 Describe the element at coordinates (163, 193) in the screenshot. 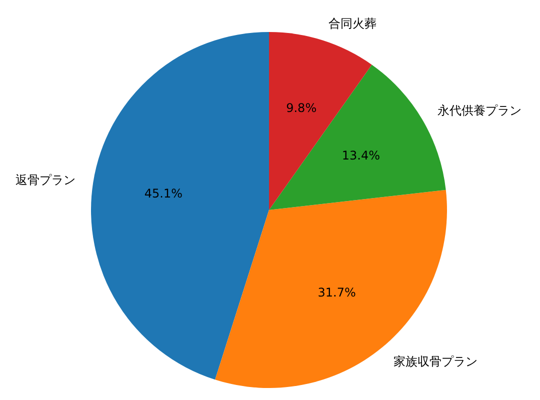

I see `data-label: 45.1%` at that location.